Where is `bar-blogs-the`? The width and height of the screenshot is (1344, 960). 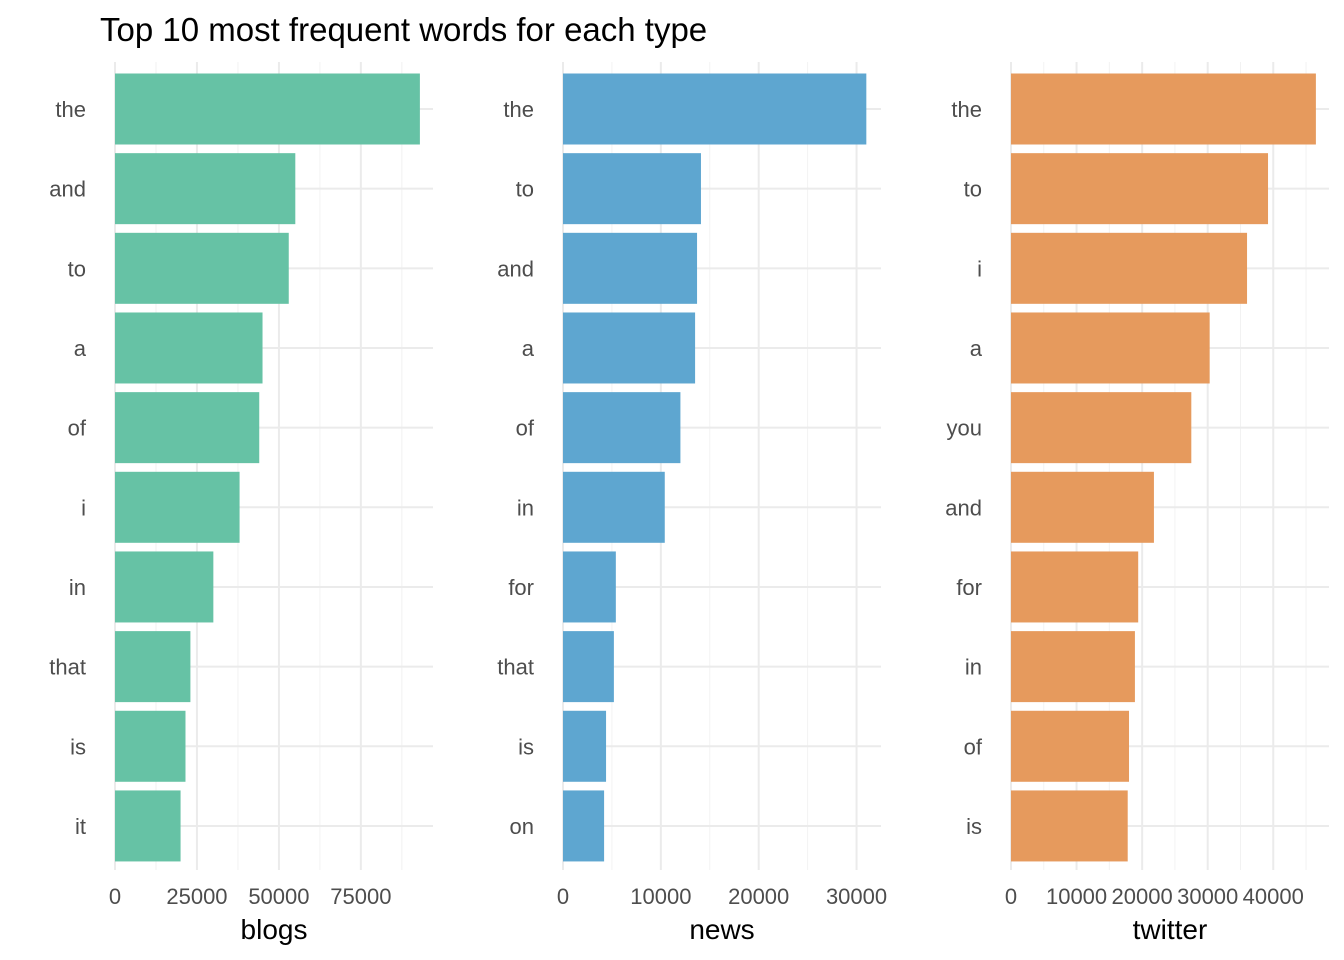
bar-blogs-the is located at coordinates (267, 109).